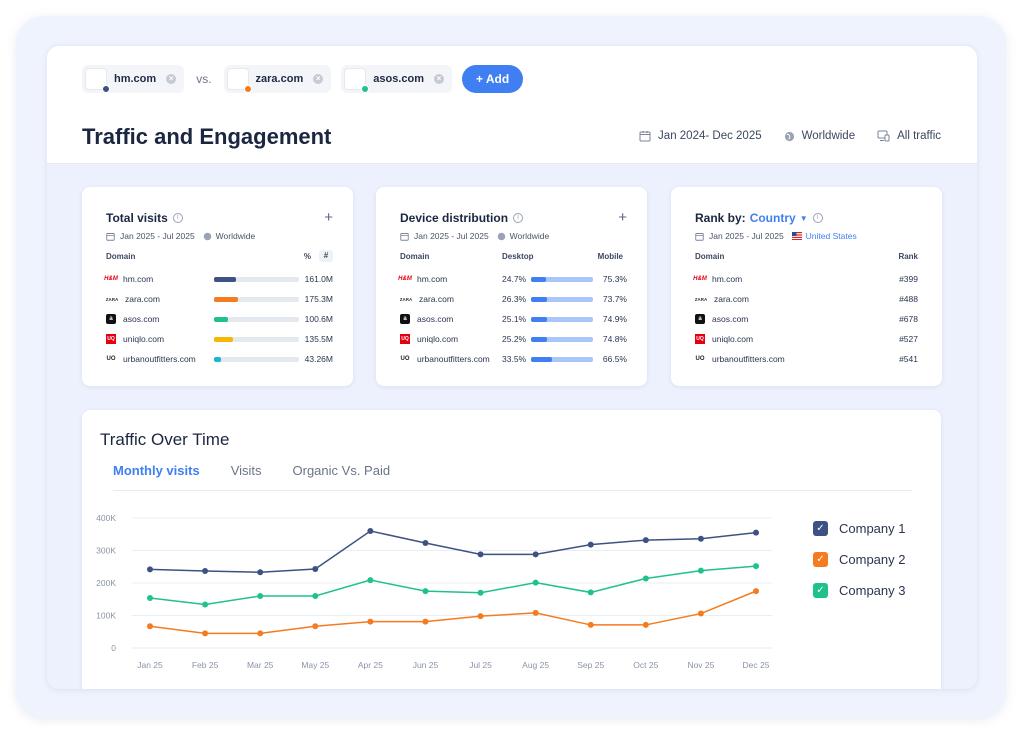 This screenshot has height=736, width=1024. What do you see at coordinates (748, 359) in the screenshot?
I see `domain-name: urbanoutfitters.com` at bounding box center [748, 359].